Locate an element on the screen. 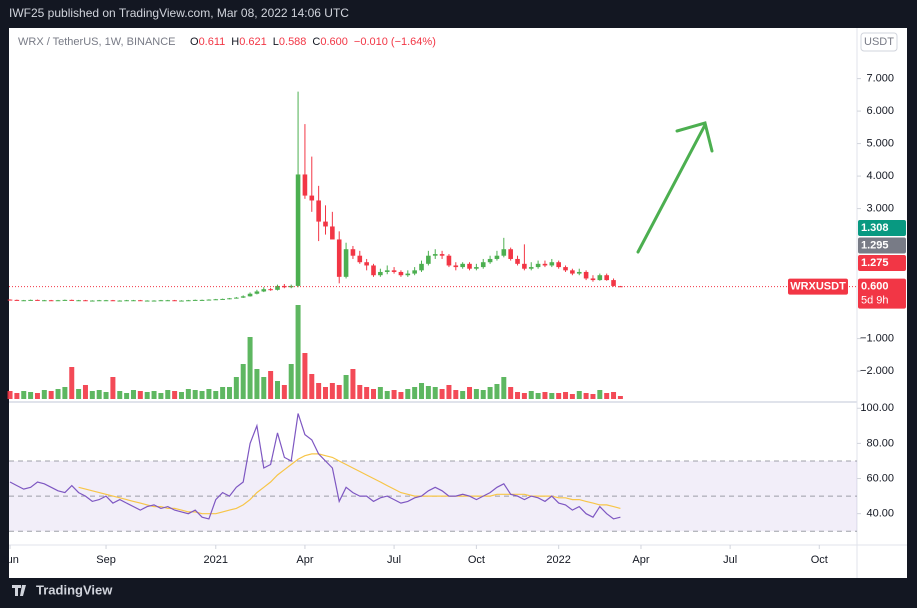 Image resolution: width=917 pixels, height=608 pixels. currency-button is located at coordinates (879, 42).